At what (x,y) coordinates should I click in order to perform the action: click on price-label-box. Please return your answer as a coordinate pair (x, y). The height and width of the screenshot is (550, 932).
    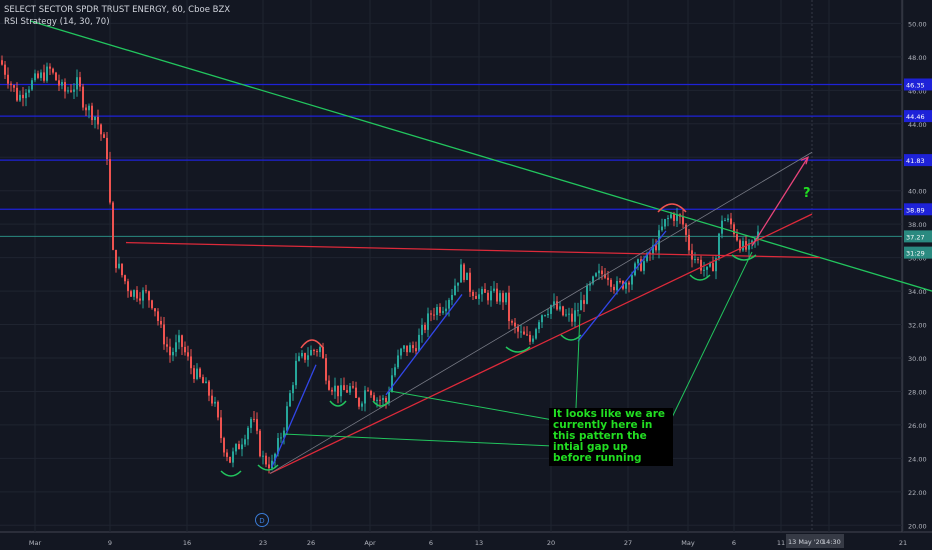
    Looking at the image, I should click on (918, 209).